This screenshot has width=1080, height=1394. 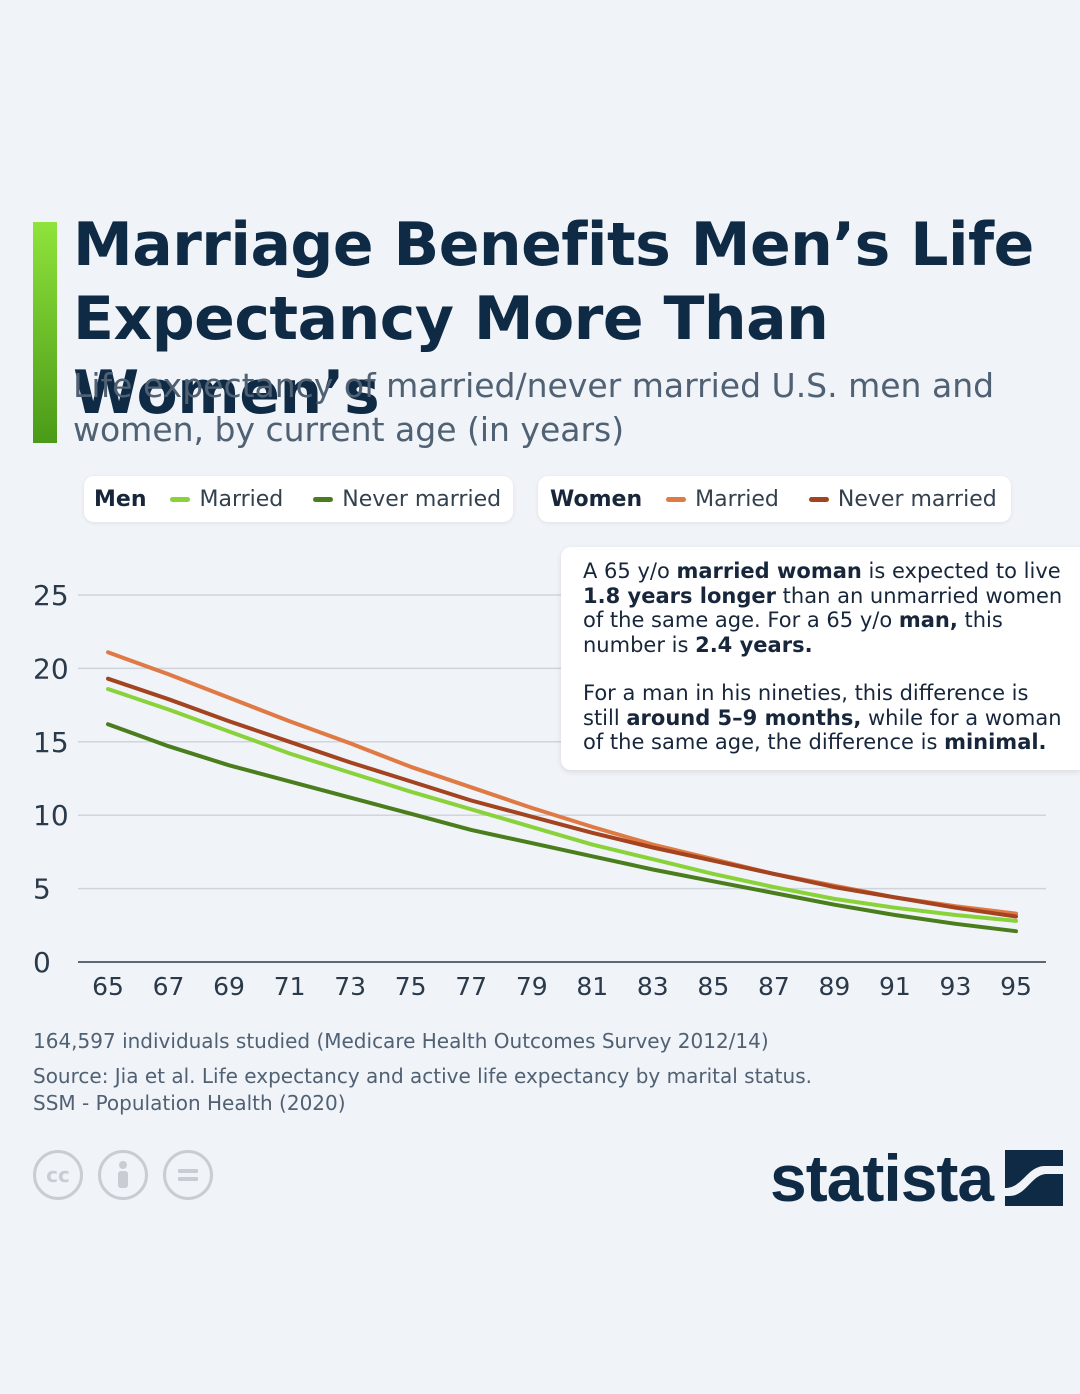 What do you see at coordinates (51, 668) in the screenshot?
I see `y-tick-label: 20` at bounding box center [51, 668].